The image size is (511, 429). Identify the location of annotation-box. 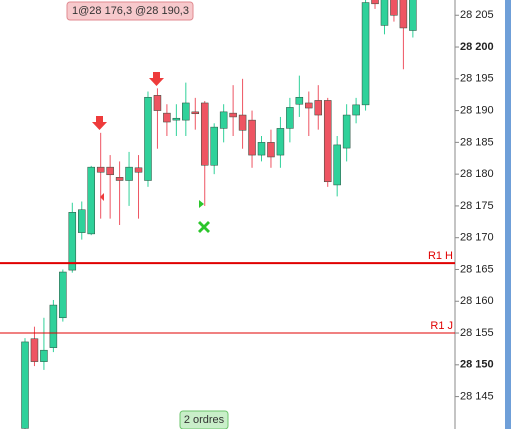
(130, 11).